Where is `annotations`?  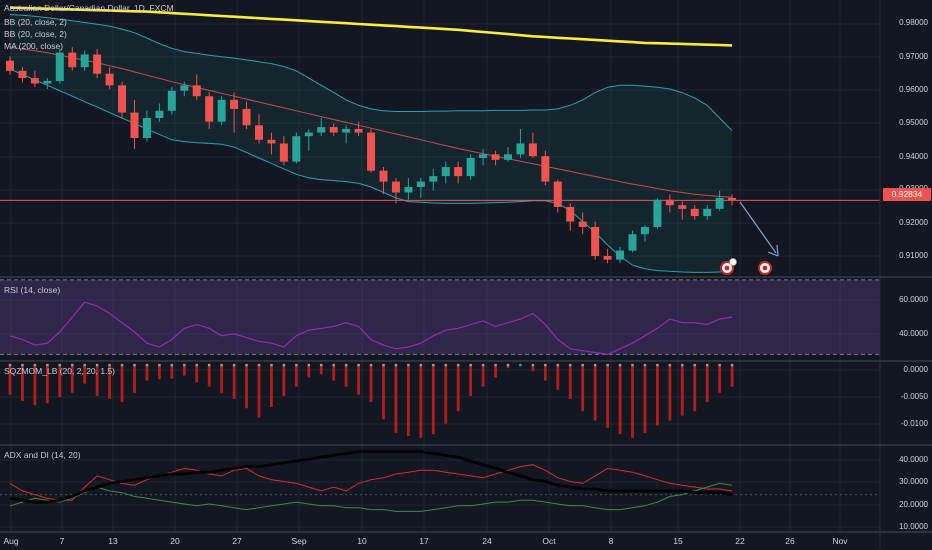
annotations is located at coordinates (749, 238).